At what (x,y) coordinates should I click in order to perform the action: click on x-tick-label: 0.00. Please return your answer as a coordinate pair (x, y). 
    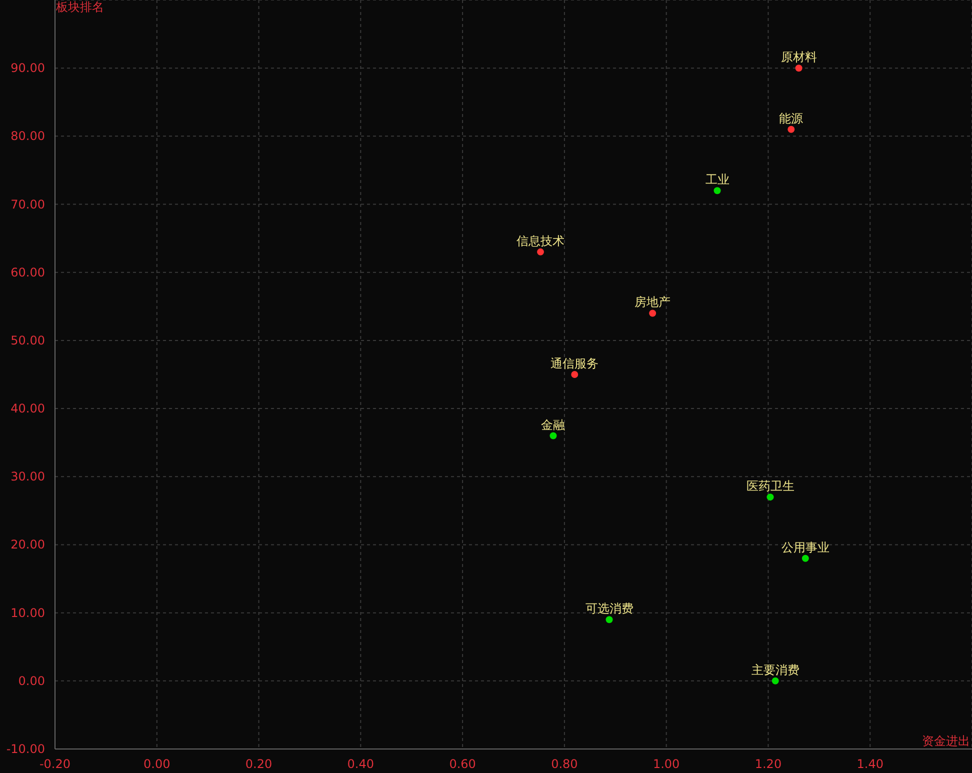
    Looking at the image, I should click on (157, 764).